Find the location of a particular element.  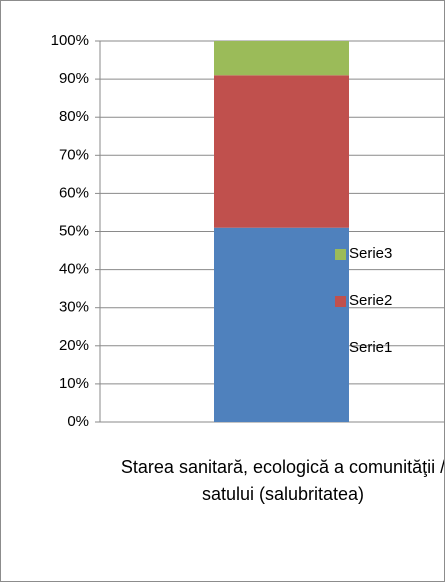

y-tick-label: 100% is located at coordinates (70, 40).